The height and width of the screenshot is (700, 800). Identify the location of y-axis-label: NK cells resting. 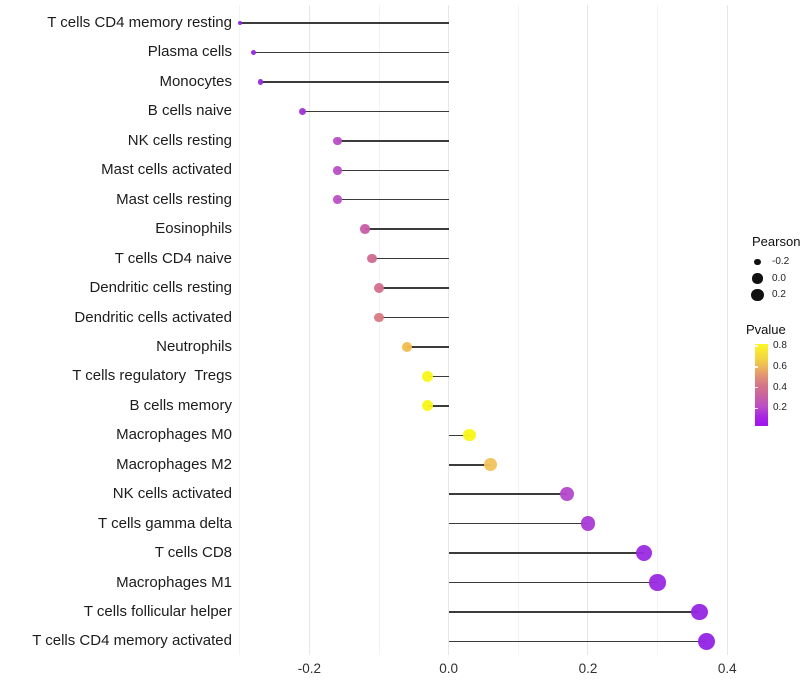
(179, 140).